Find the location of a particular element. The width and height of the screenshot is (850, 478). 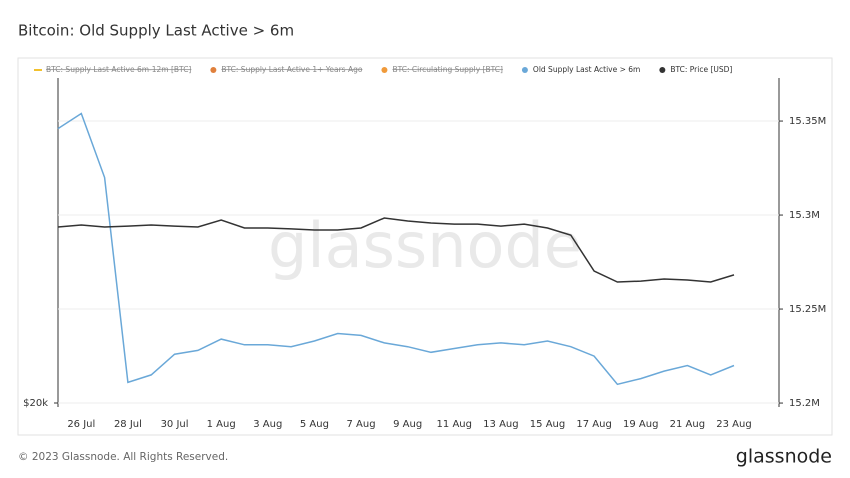

x-tick-label: 26 Jul is located at coordinates (81, 424).